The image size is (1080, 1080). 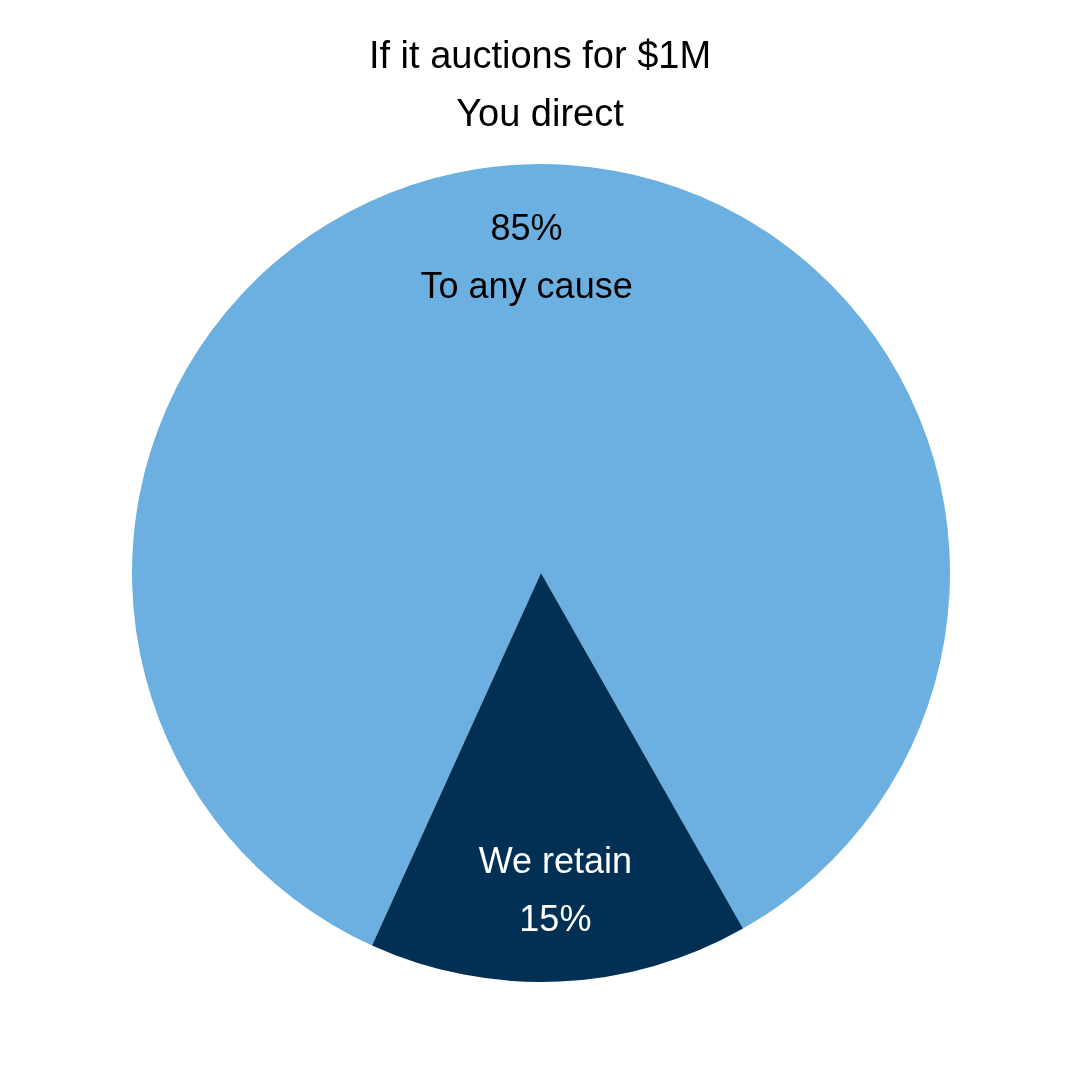 I want to click on pie-slice, so click(x=558, y=777).